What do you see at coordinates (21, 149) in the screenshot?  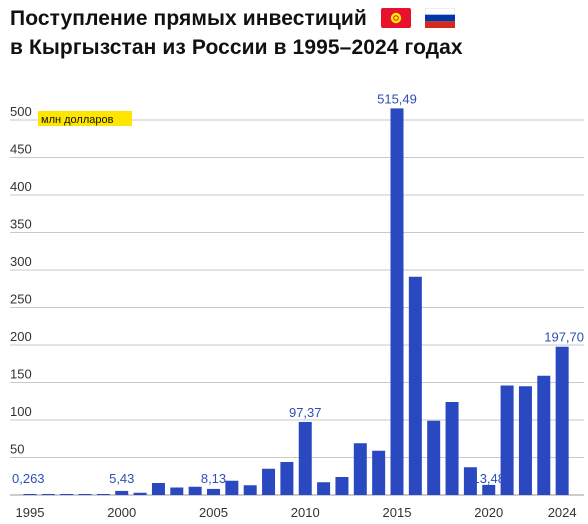 I see `y-tick-label: 450` at bounding box center [21, 149].